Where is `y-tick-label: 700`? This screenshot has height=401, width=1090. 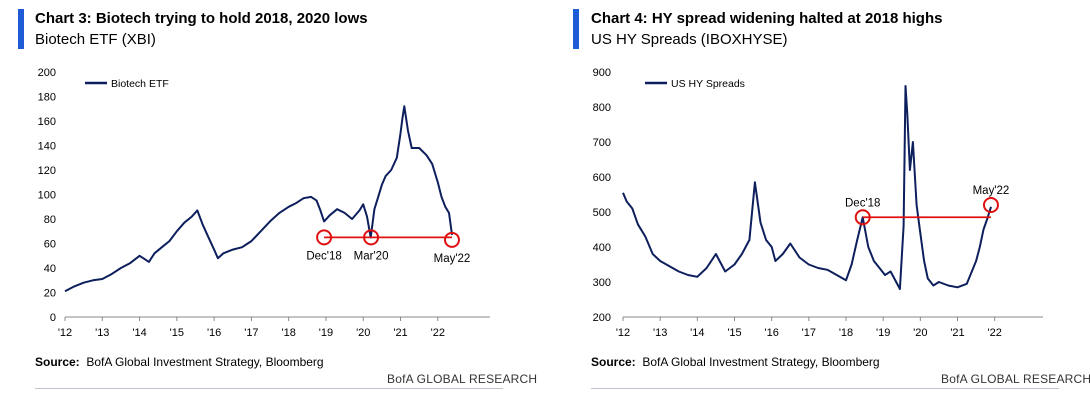 y-tick-label: 700 is located at coordinates (602, 143).